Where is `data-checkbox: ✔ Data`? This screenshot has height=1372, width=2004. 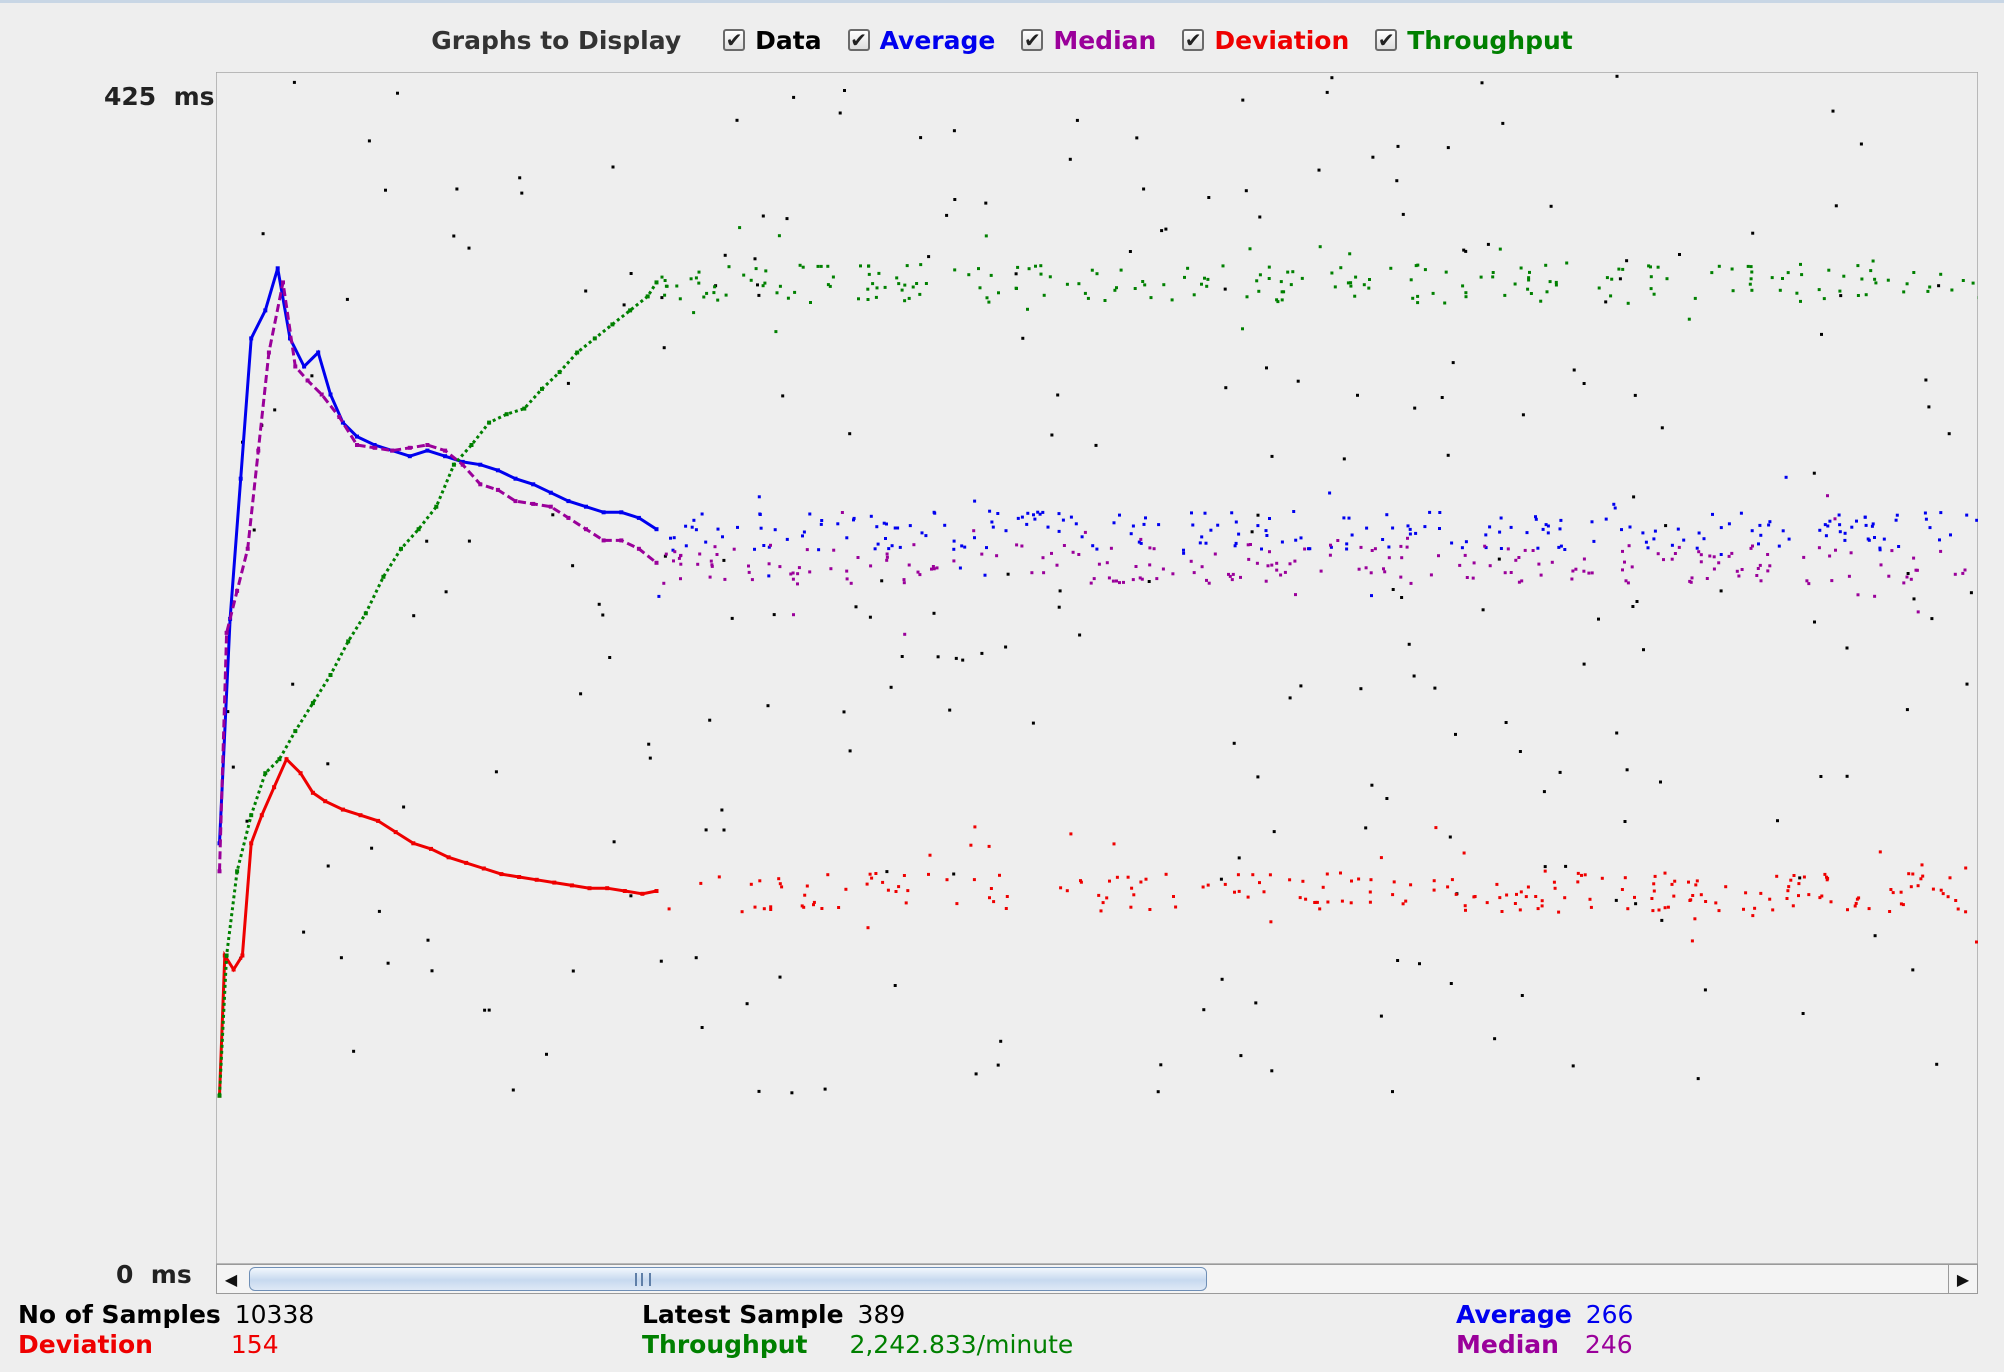 data-checkbox: ✔ Data is located at coordinates (772, 40).